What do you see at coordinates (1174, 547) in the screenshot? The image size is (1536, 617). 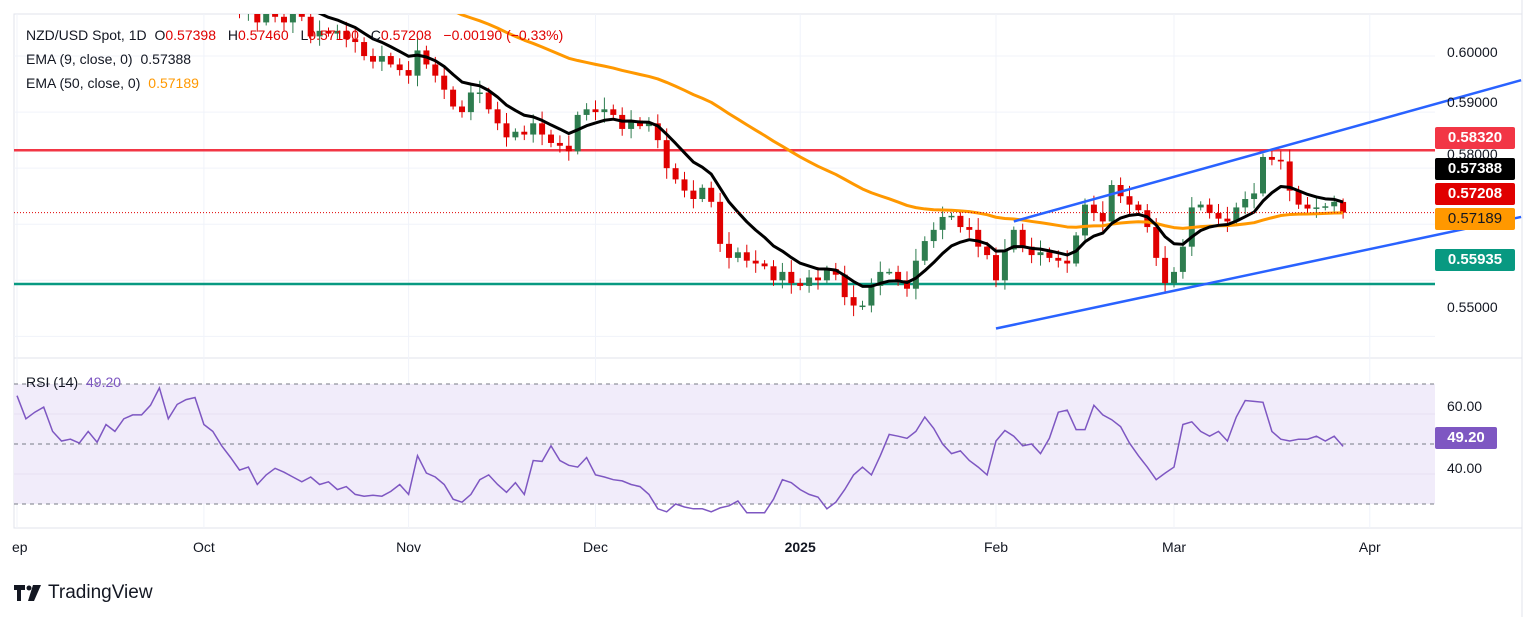 I see `date-tick: Mar` at bounding box center [1174, 547].